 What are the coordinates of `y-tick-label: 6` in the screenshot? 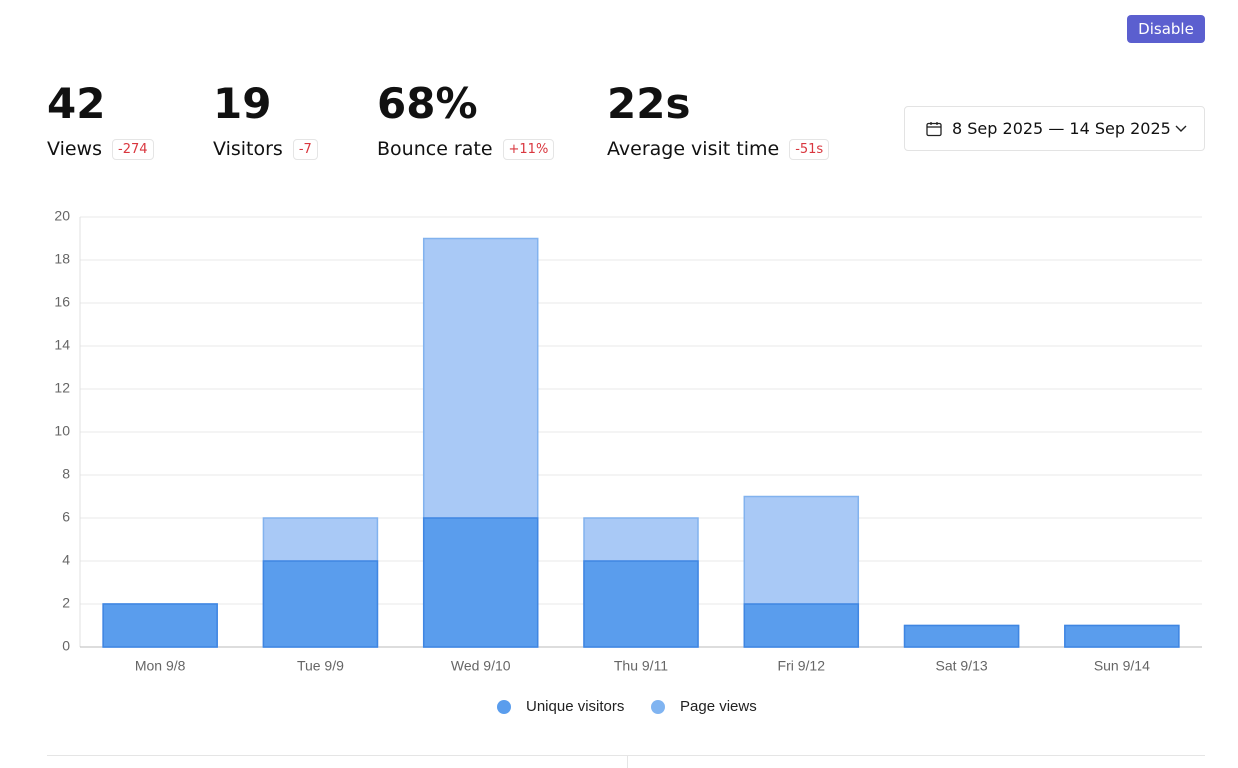 It's located at (66, 517).